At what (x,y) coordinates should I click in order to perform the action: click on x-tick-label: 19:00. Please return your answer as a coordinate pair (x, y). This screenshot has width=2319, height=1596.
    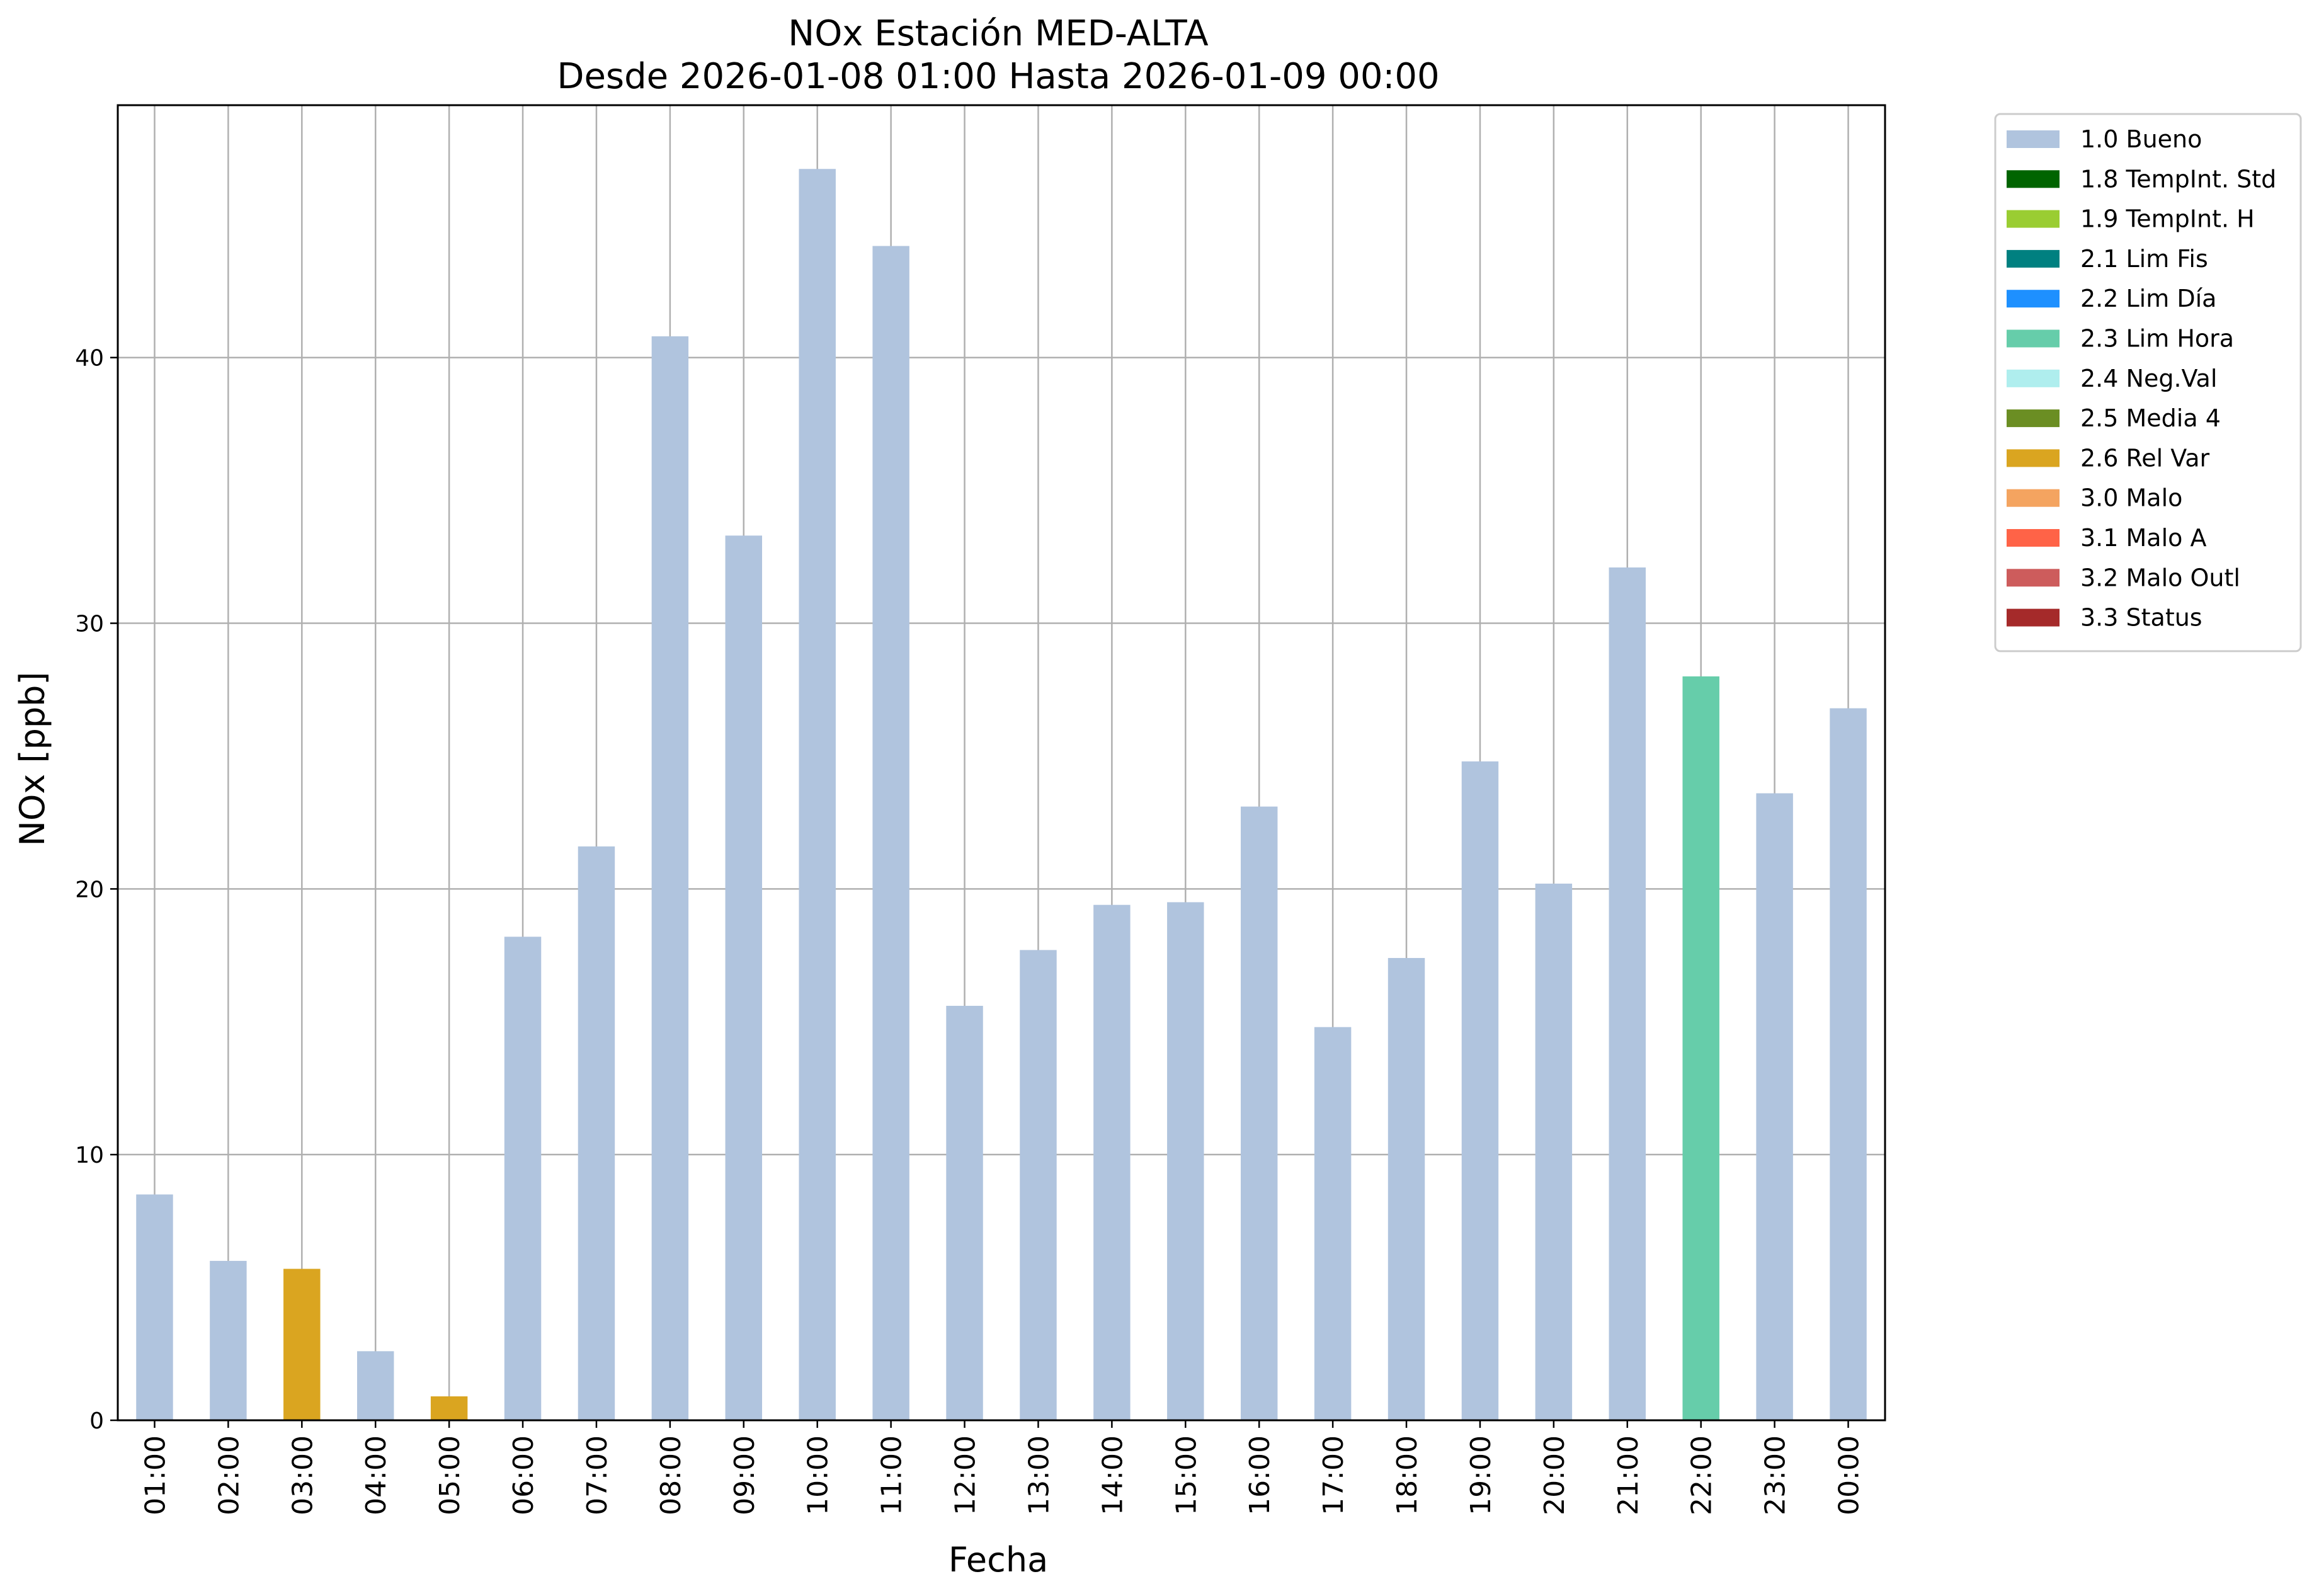
    Looking at the image, I should click on (1481, 1475).